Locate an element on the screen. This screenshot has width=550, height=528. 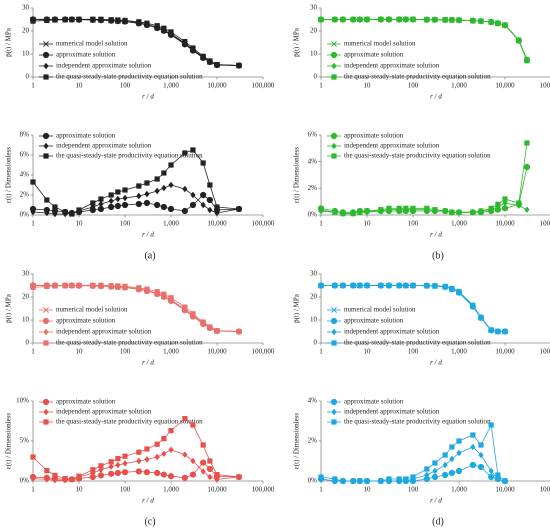
x-tick-label: 10 is located at coordinates (80, 86).